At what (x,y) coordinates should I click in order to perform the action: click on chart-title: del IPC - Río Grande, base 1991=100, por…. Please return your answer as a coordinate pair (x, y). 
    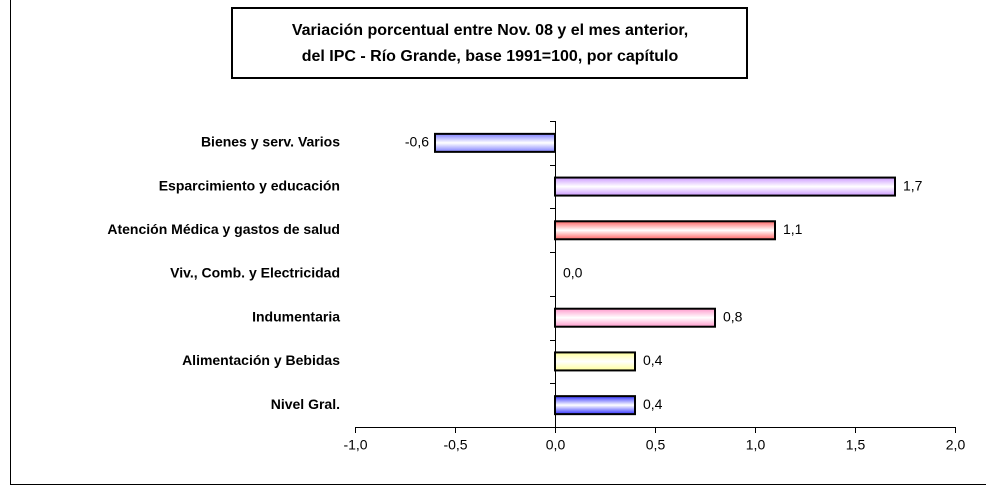
    Looking at the image, I should click on (490, 56).